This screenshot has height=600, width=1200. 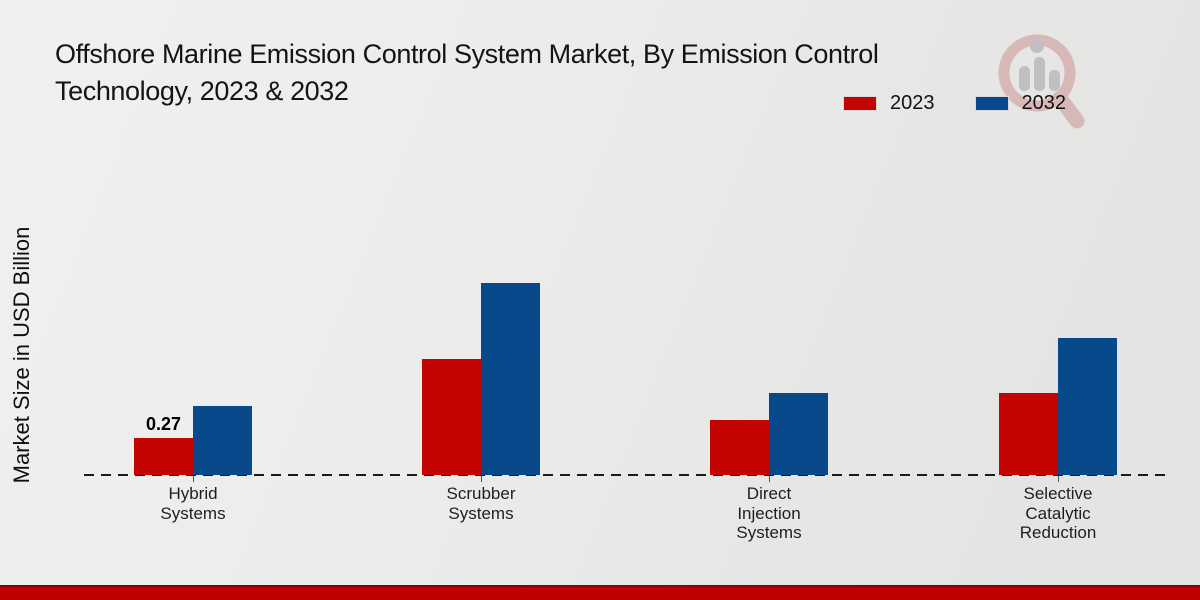 What do you see at coordinates (1041, 81) in the screenshot?
I see `magnifier-bar-chart-watermark-icon` at bounding box center [1041, 81].